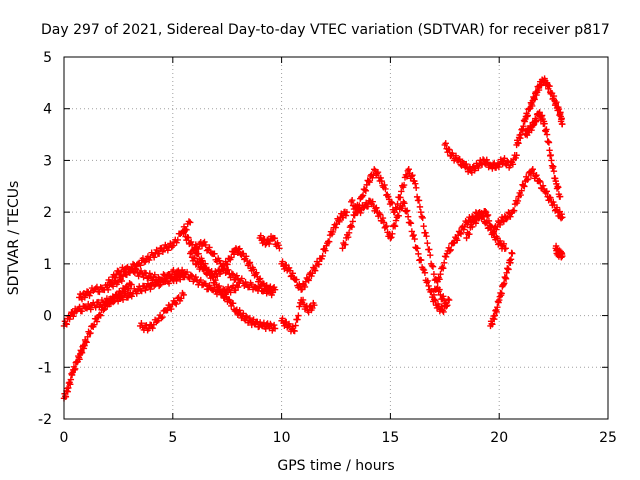  Describe the element at coordinates (47, 58) in the screenshot. I see `y-tick-label: 5` at that location.